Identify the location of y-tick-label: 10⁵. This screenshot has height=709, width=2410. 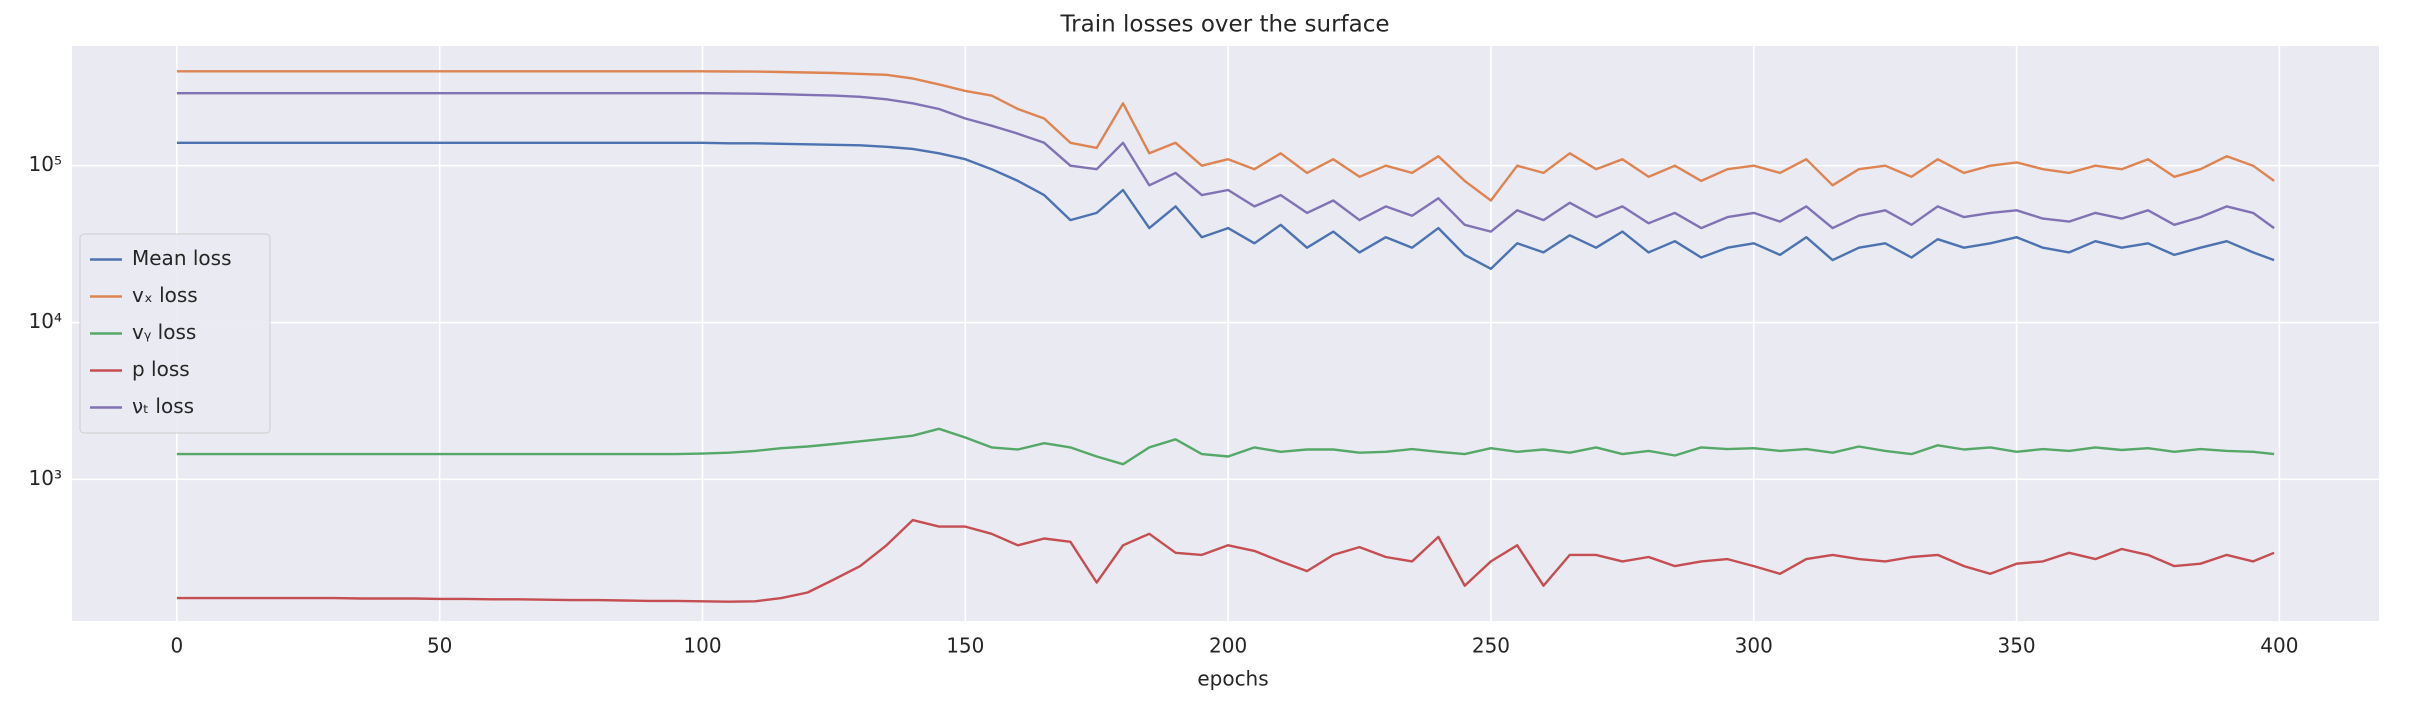
(45, 164).